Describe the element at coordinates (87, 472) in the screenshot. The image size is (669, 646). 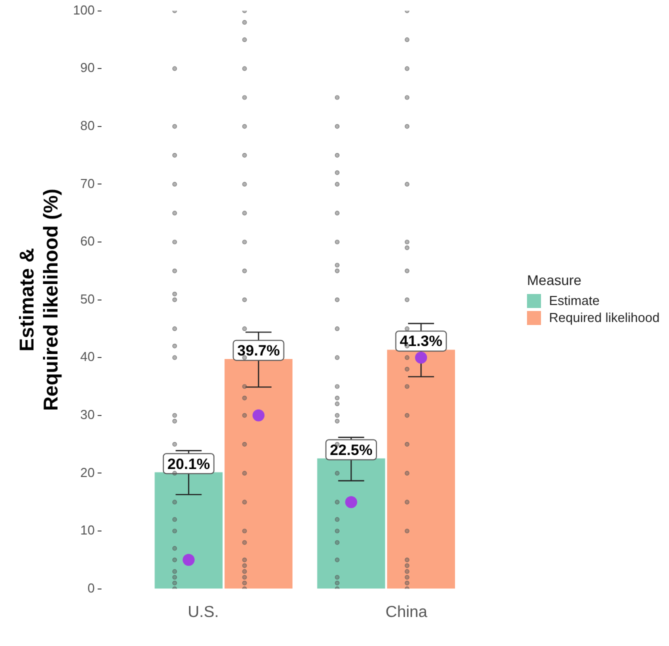
I see `y-tick-label: 20` at that location.